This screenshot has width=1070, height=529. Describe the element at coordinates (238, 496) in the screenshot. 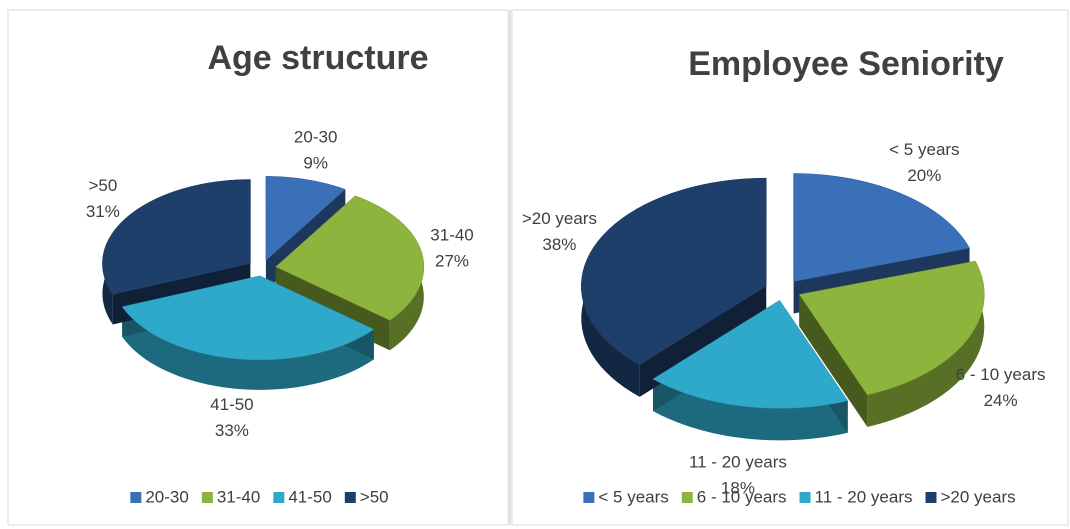

I see `legend-label: 31-40` at that location.